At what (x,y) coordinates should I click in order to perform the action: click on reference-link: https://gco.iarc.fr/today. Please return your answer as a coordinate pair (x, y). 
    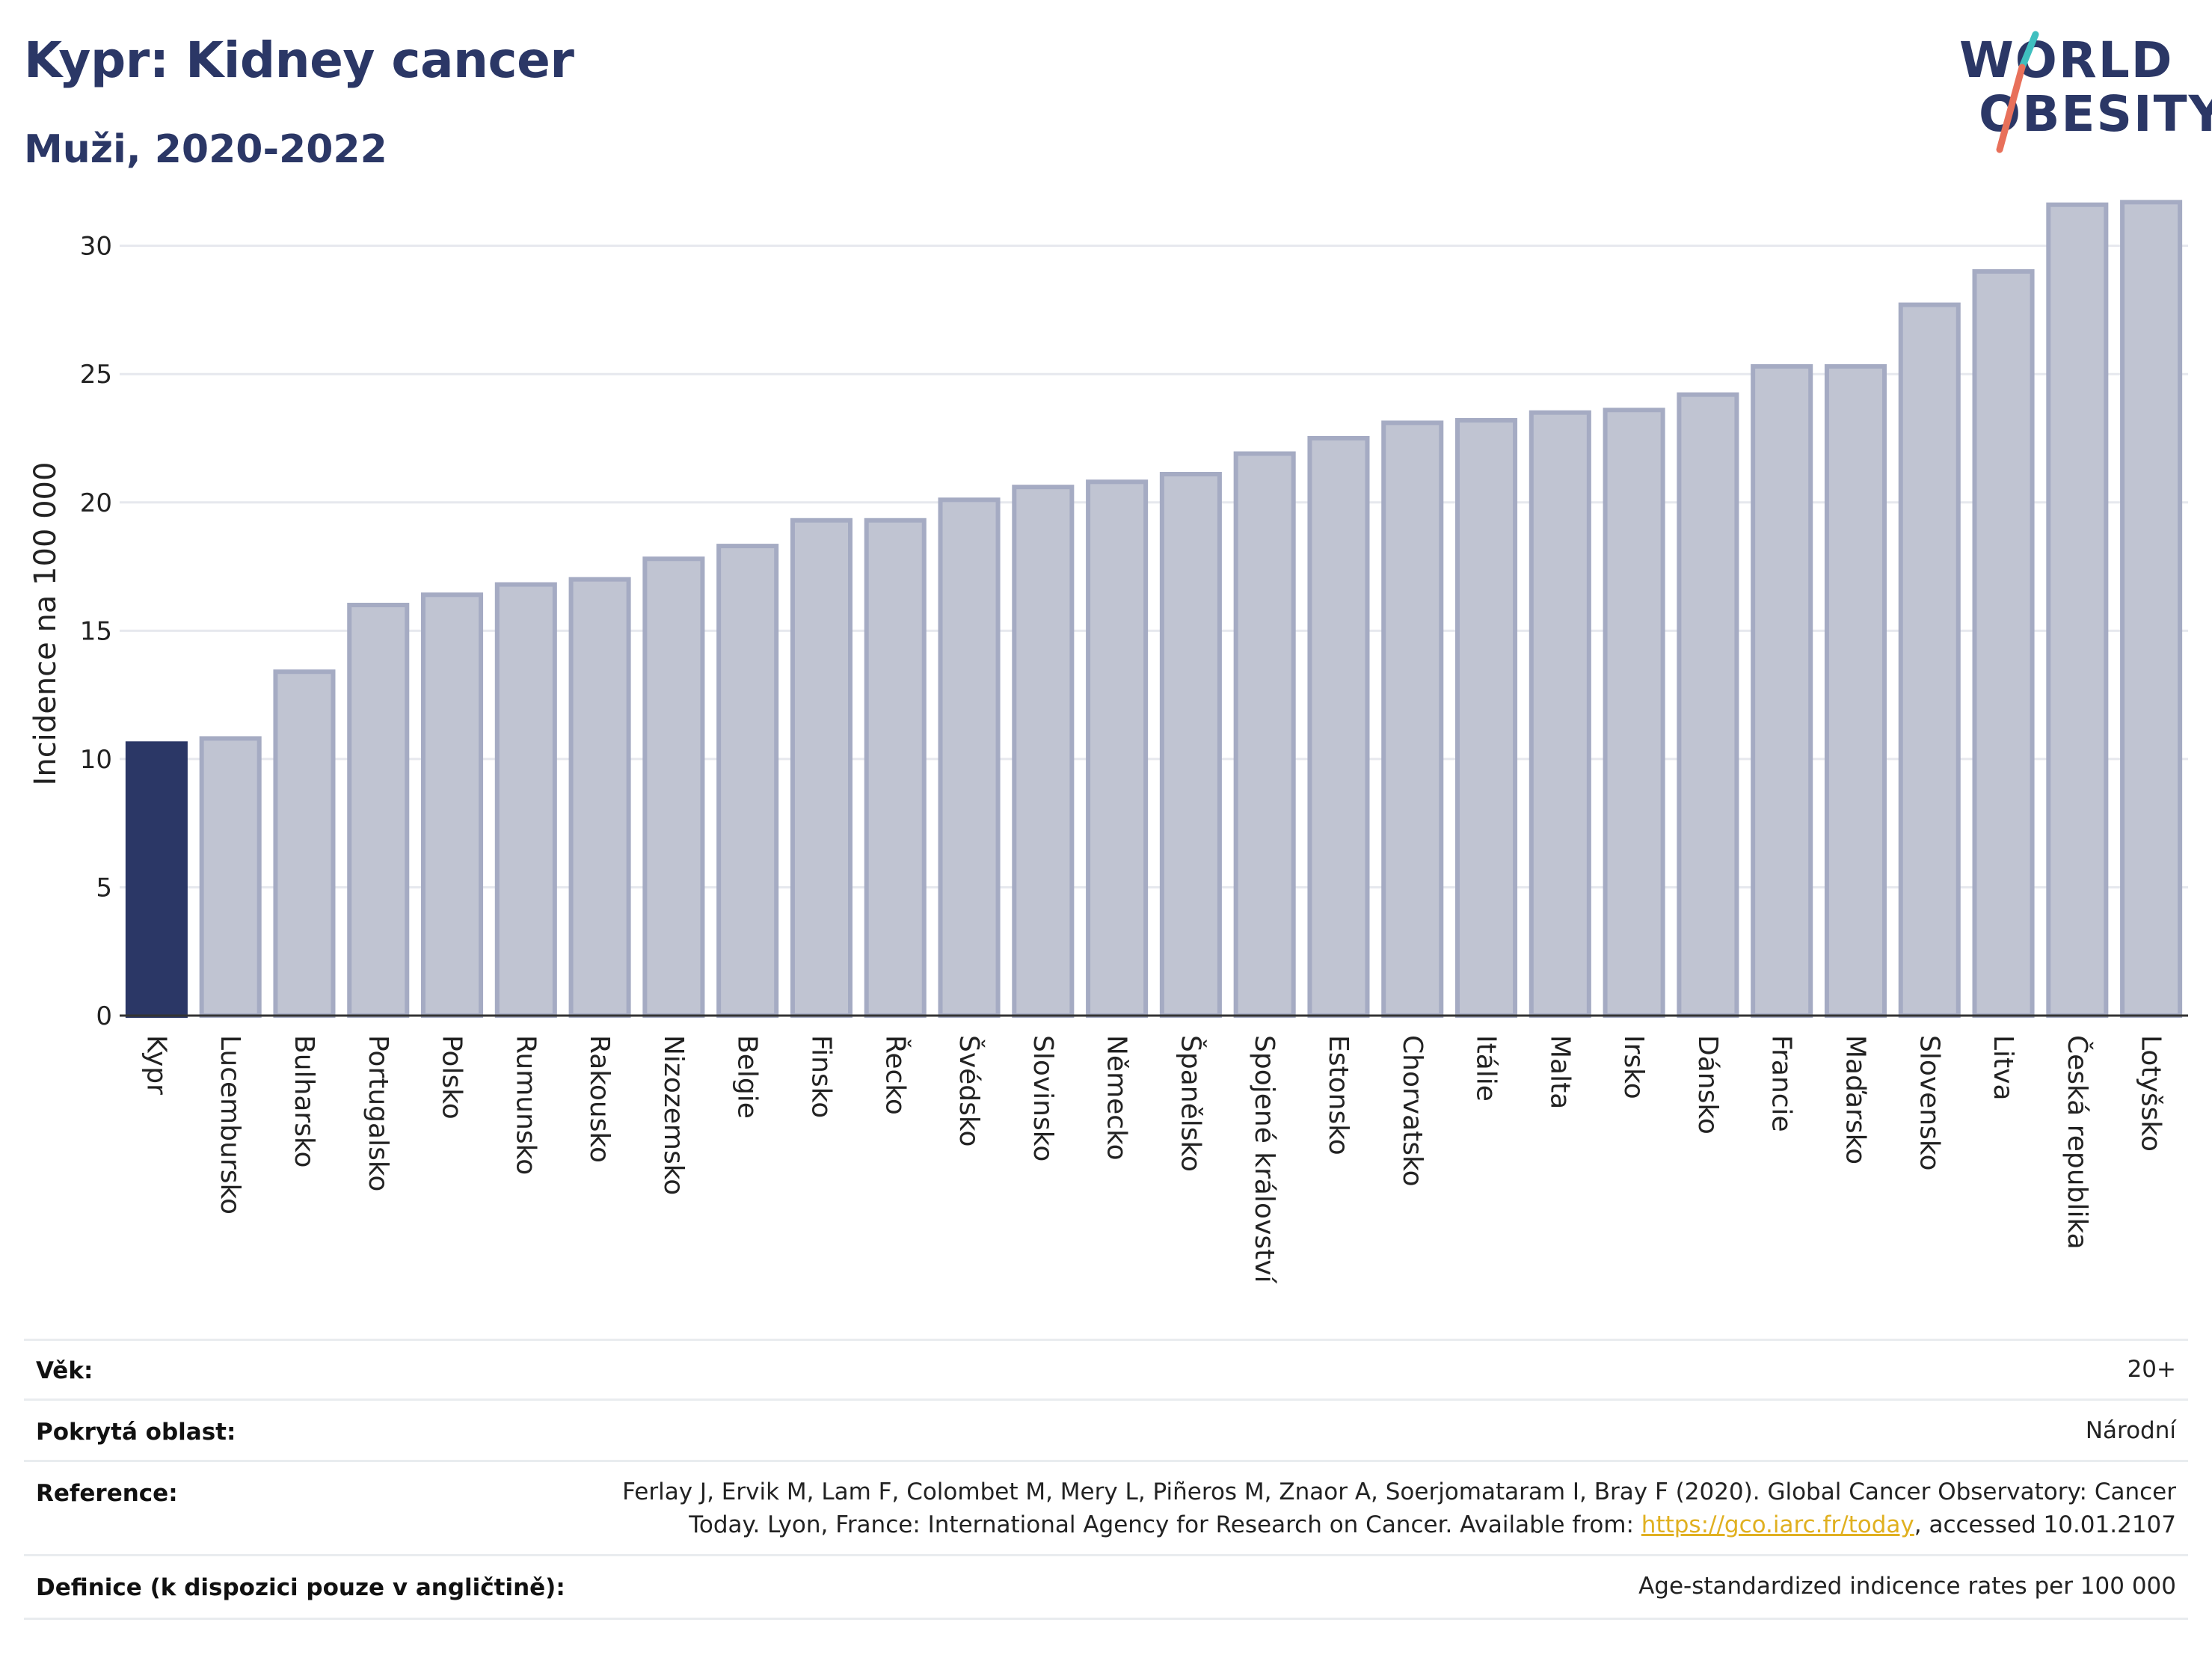
    Looking at the image, I should click on (1777, 1524).